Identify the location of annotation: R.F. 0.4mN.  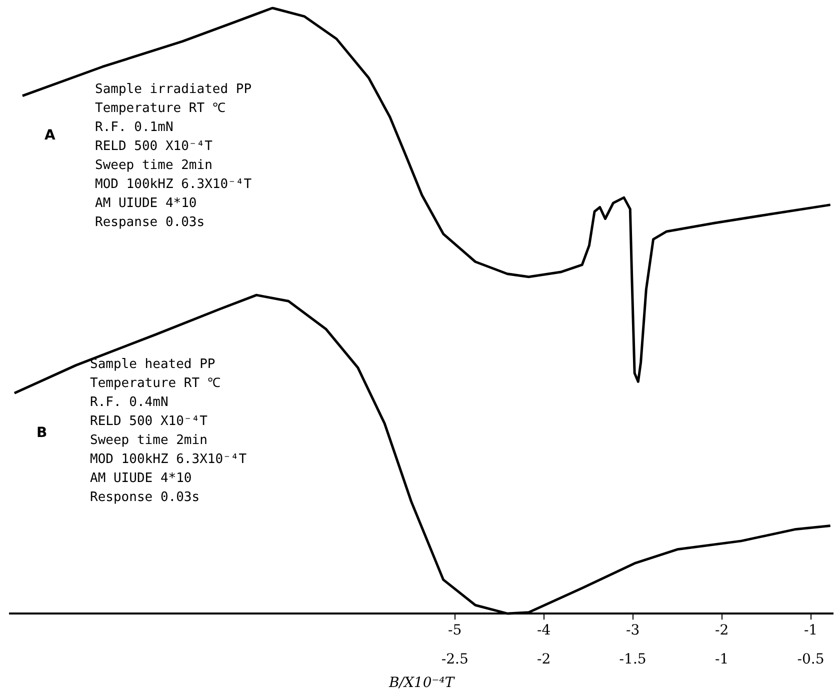
(130, 403).